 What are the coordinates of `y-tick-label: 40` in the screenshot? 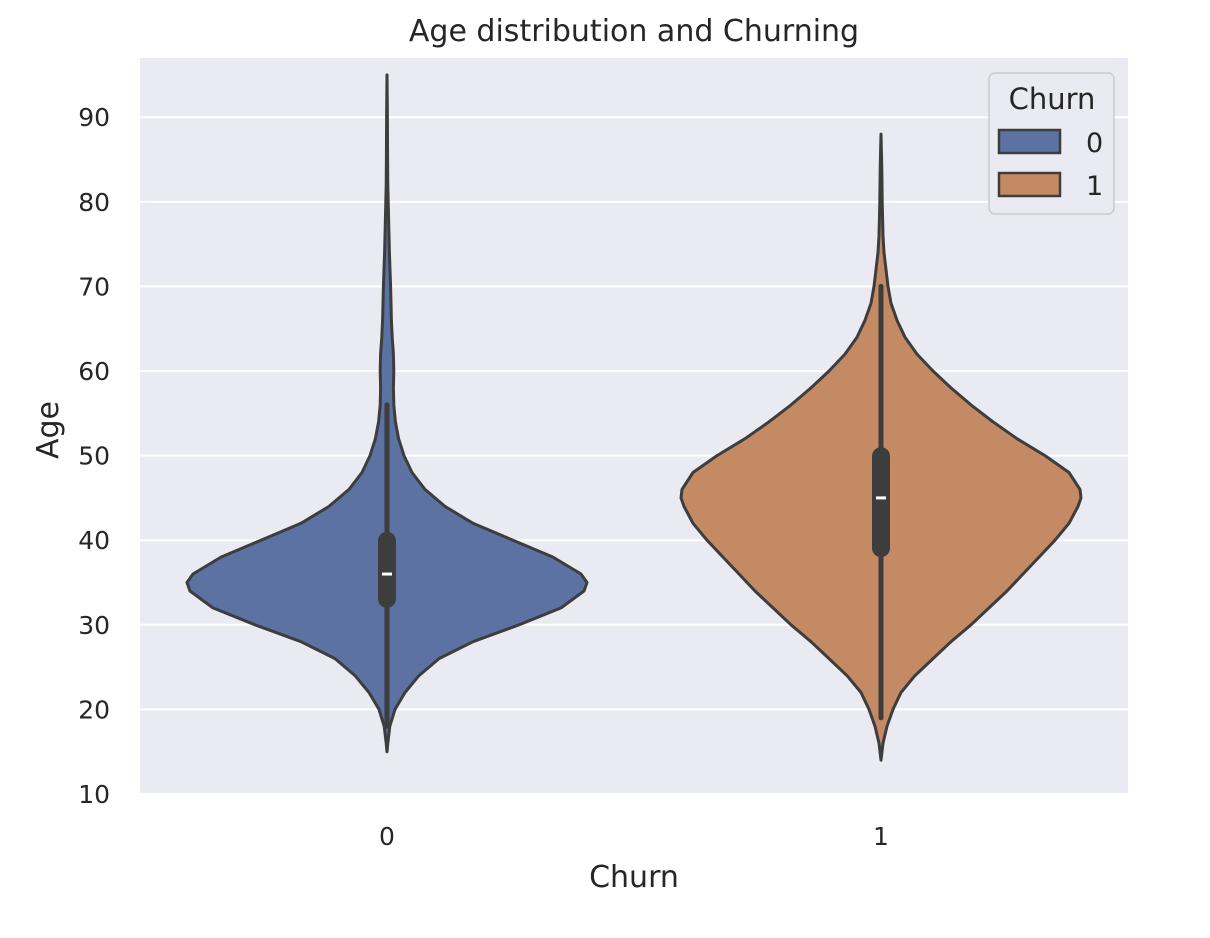 It's located at (94, 540).